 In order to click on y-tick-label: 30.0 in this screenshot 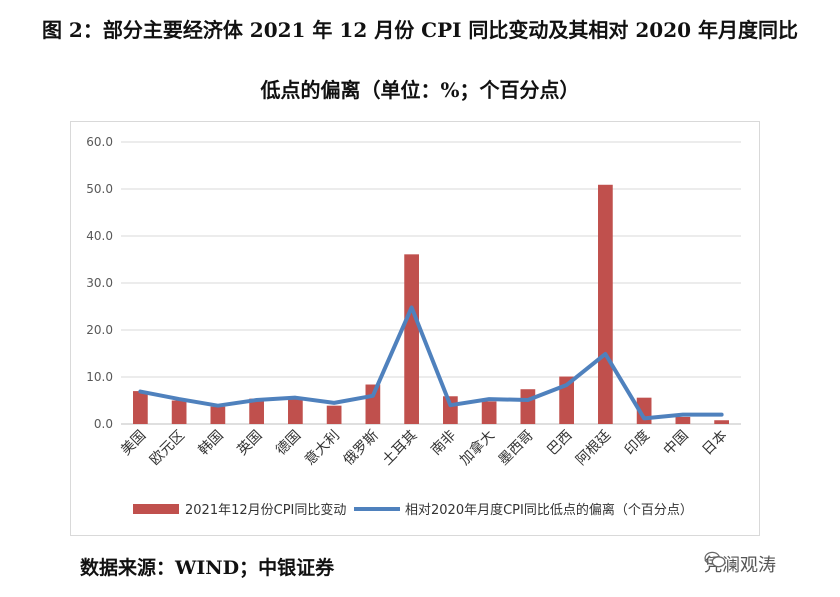, I will do `click(99, 283)`.